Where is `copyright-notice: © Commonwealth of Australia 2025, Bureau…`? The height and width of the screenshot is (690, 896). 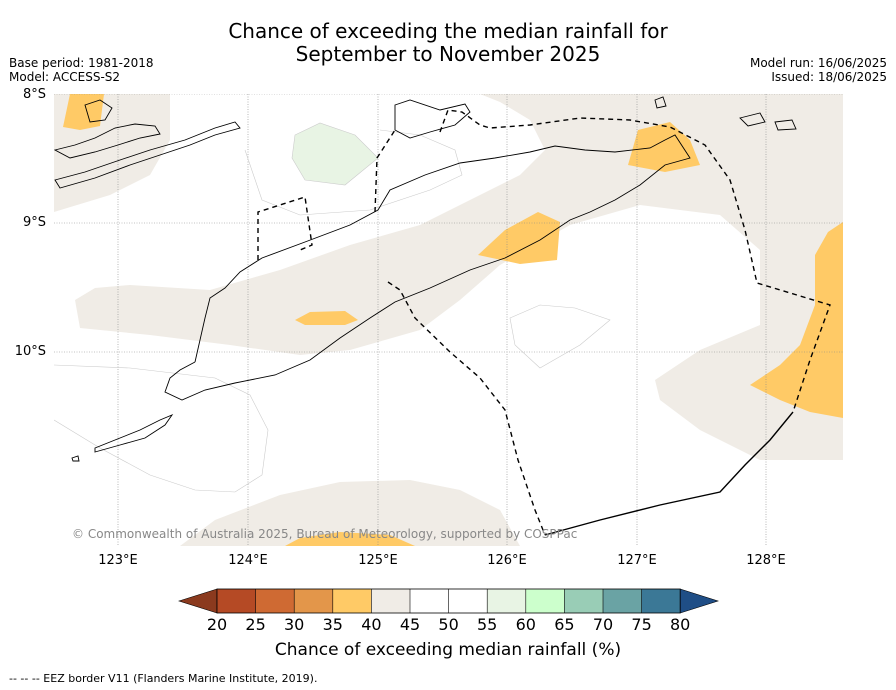 copyright-notice: © Commonwealth of Australia 2025, Bureau… is located at coordinates (325, 534).